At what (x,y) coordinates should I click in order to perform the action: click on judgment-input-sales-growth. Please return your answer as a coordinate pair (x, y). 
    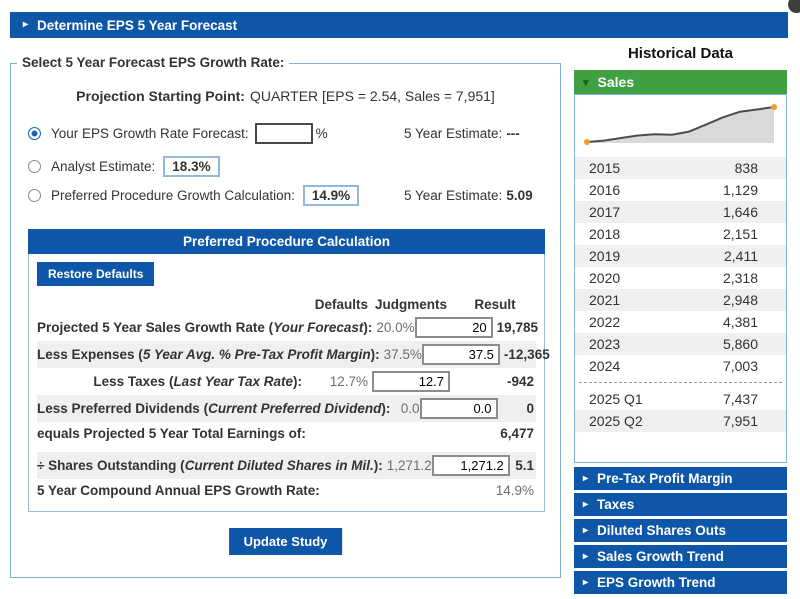
    Looking at the image, I should click on (453, 327).